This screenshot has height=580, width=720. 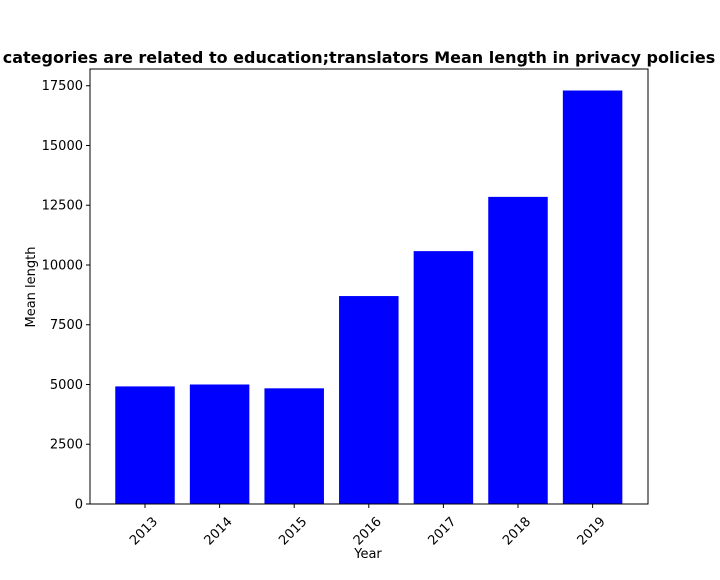 I want to click on bar-2017, so click(x=443, y=377).